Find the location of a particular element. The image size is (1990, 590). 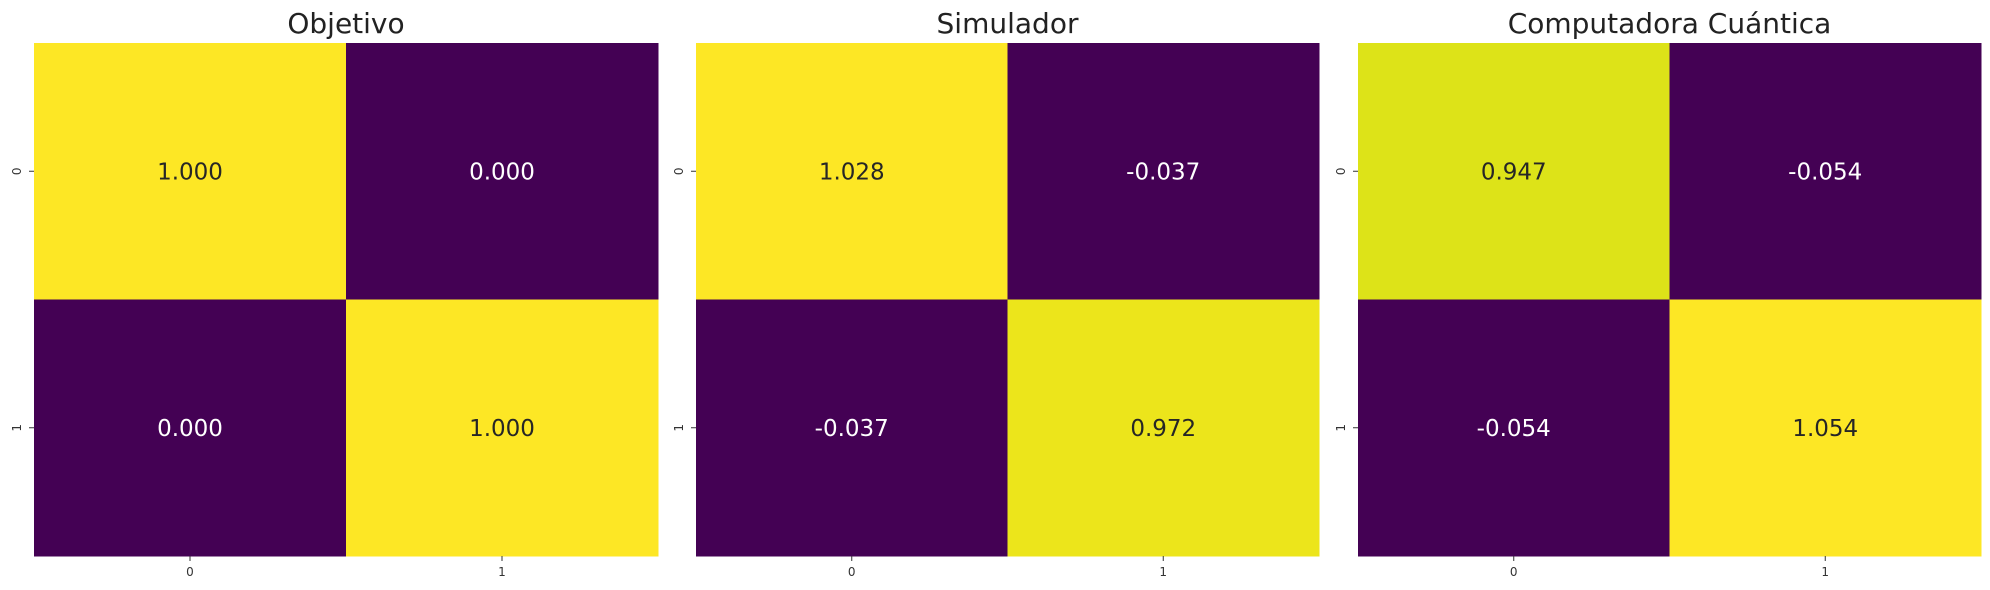

panel-title: Computadora Cuántica is located at coordinates (1670, 23).